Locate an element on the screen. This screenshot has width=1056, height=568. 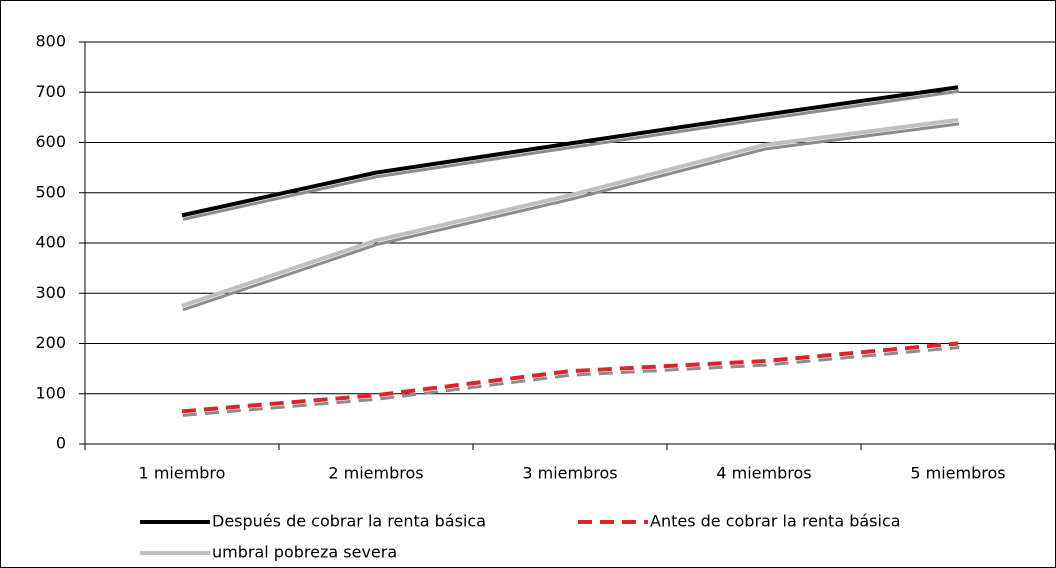
y-tick-label: 400 is located at coordinates (50, 242).